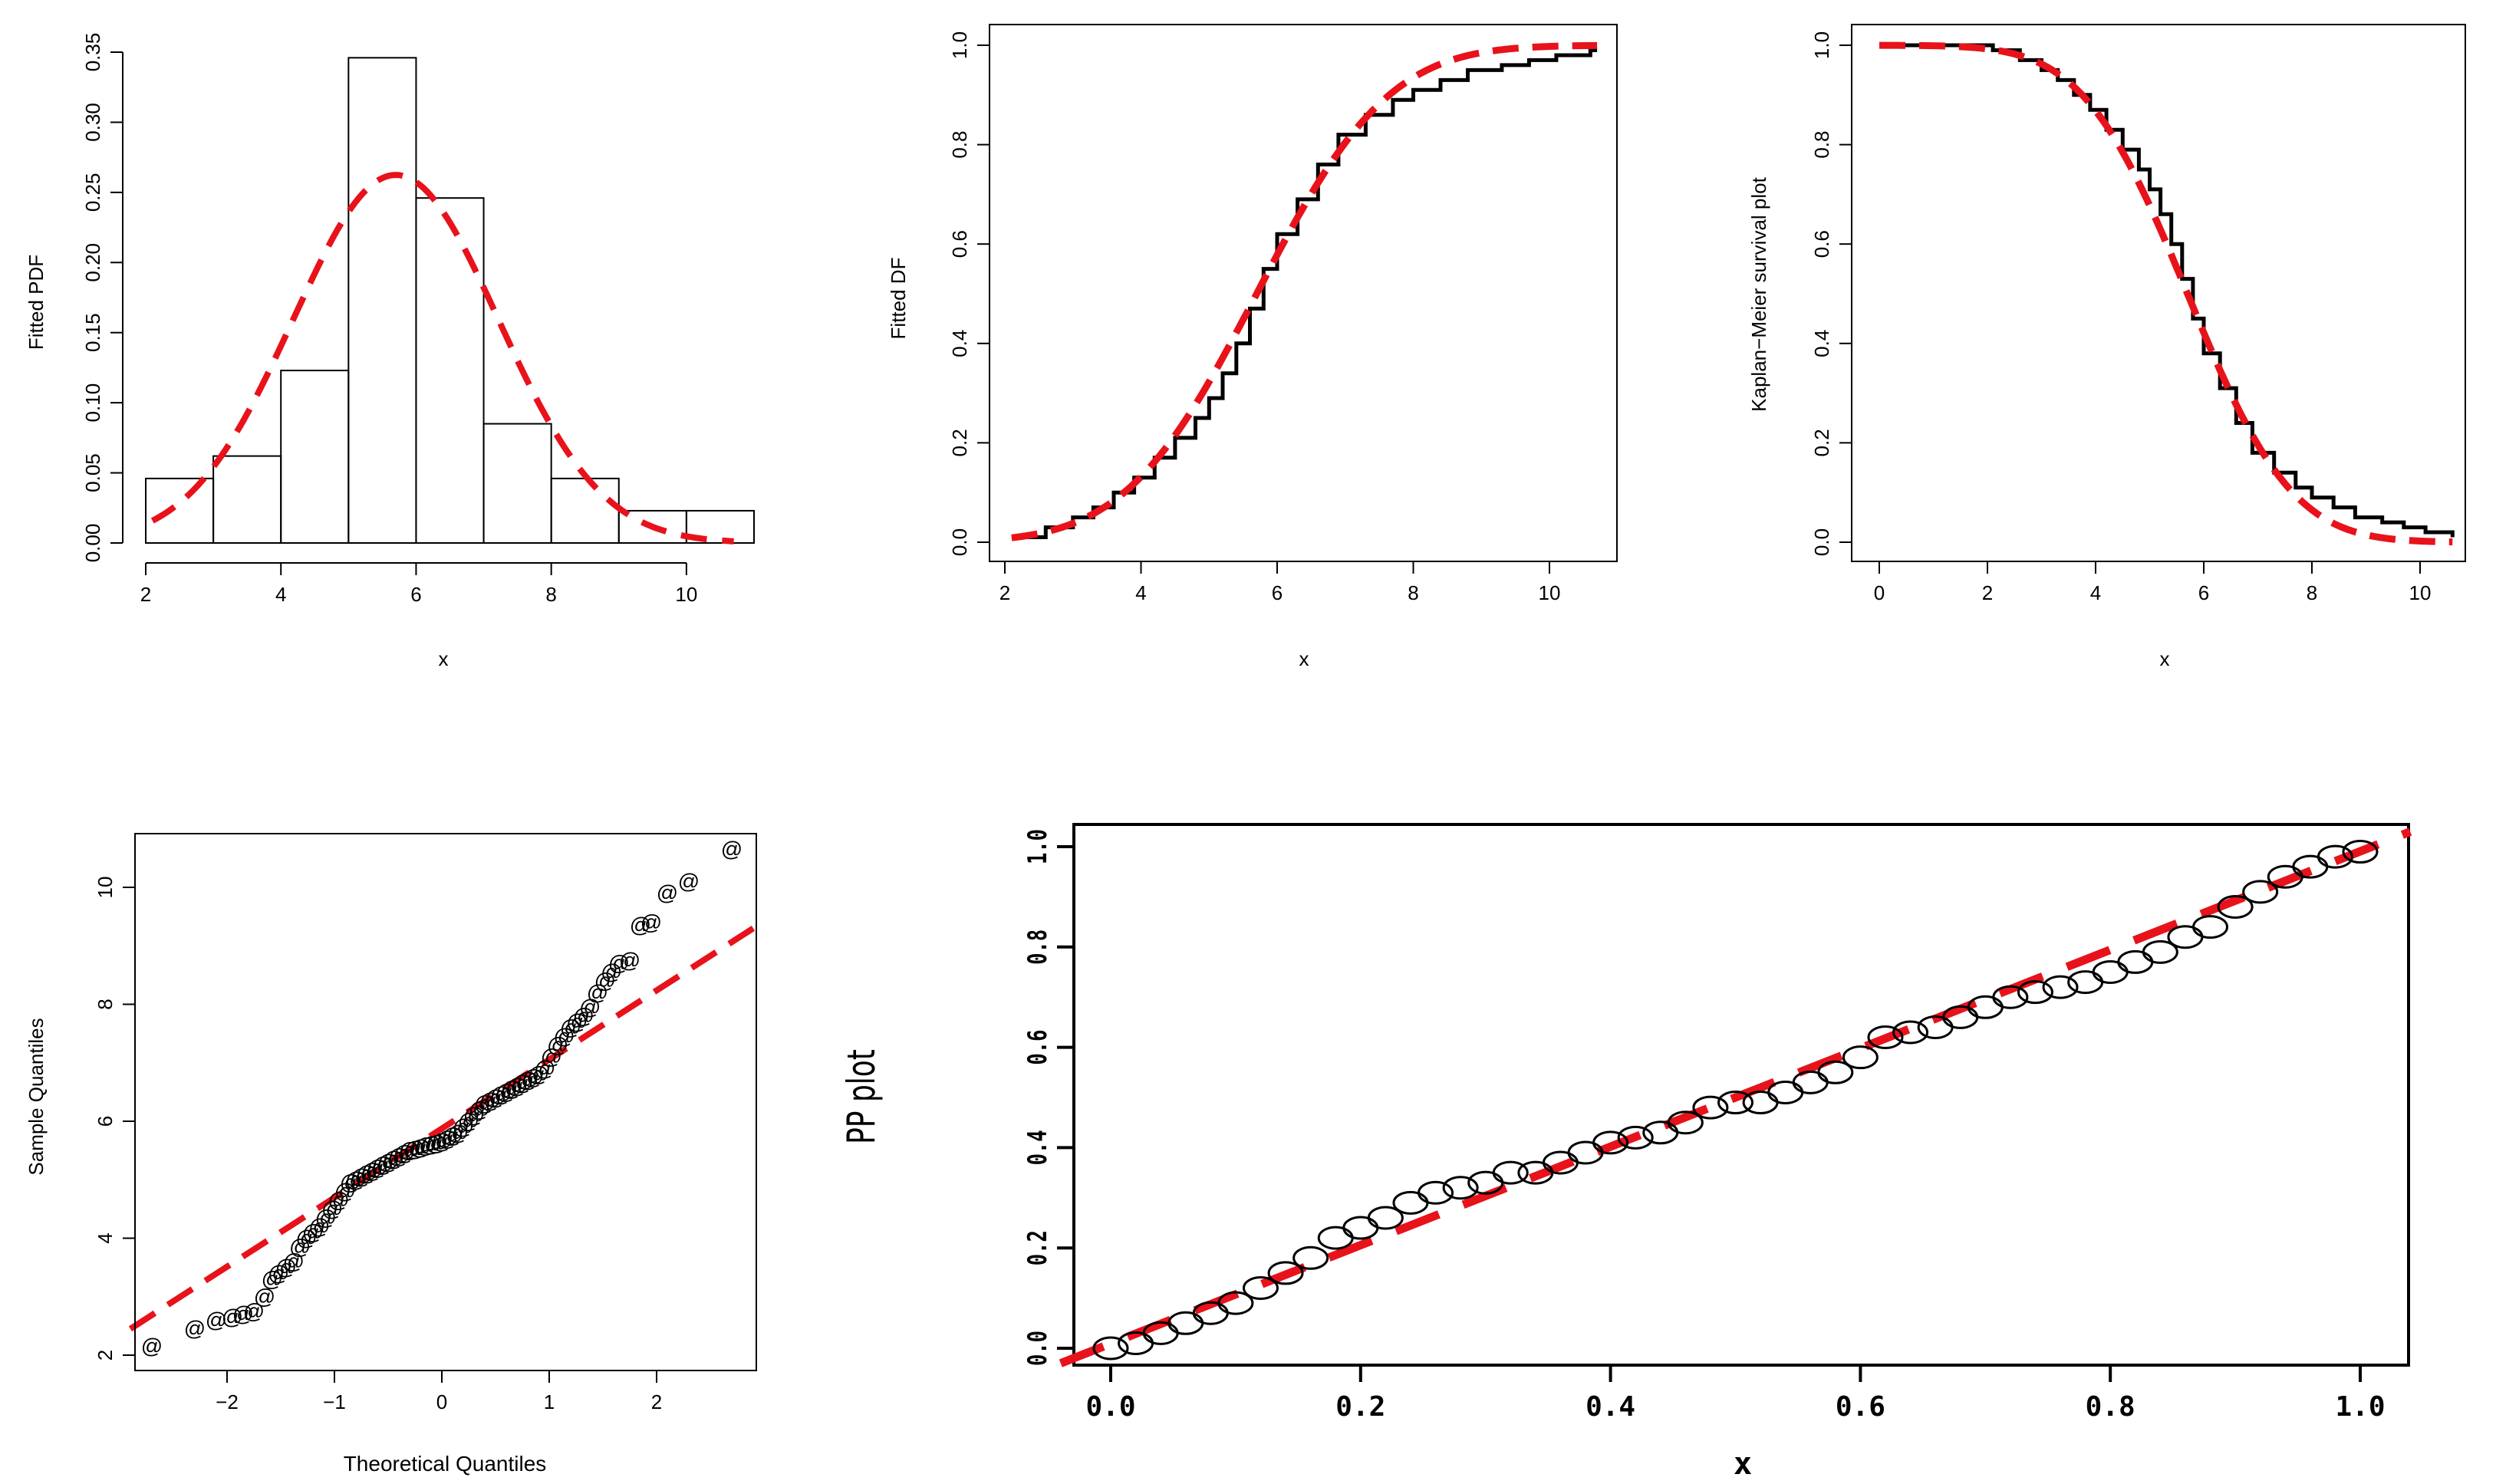 The height and width of the screenshot is (1484, 2496). I want to click on qq-x-tick-label: 2, so click(656, 1401).